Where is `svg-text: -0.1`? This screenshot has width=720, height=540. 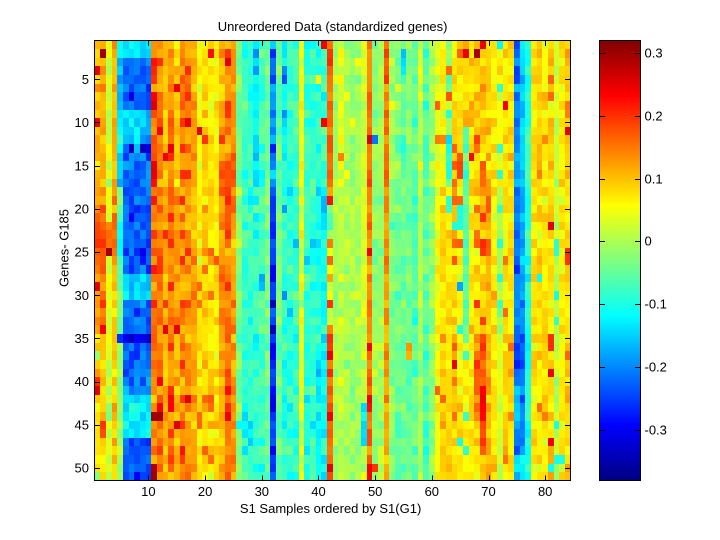
svg-text: -0.1 is located at coordinates (656, 303).